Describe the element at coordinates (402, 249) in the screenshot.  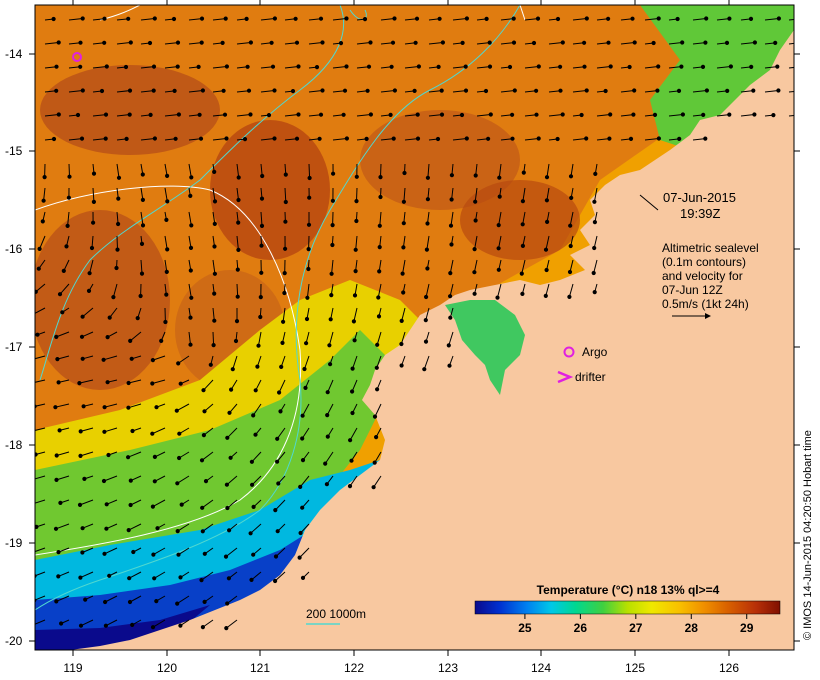
I see `lat-tick: -16` at that location.